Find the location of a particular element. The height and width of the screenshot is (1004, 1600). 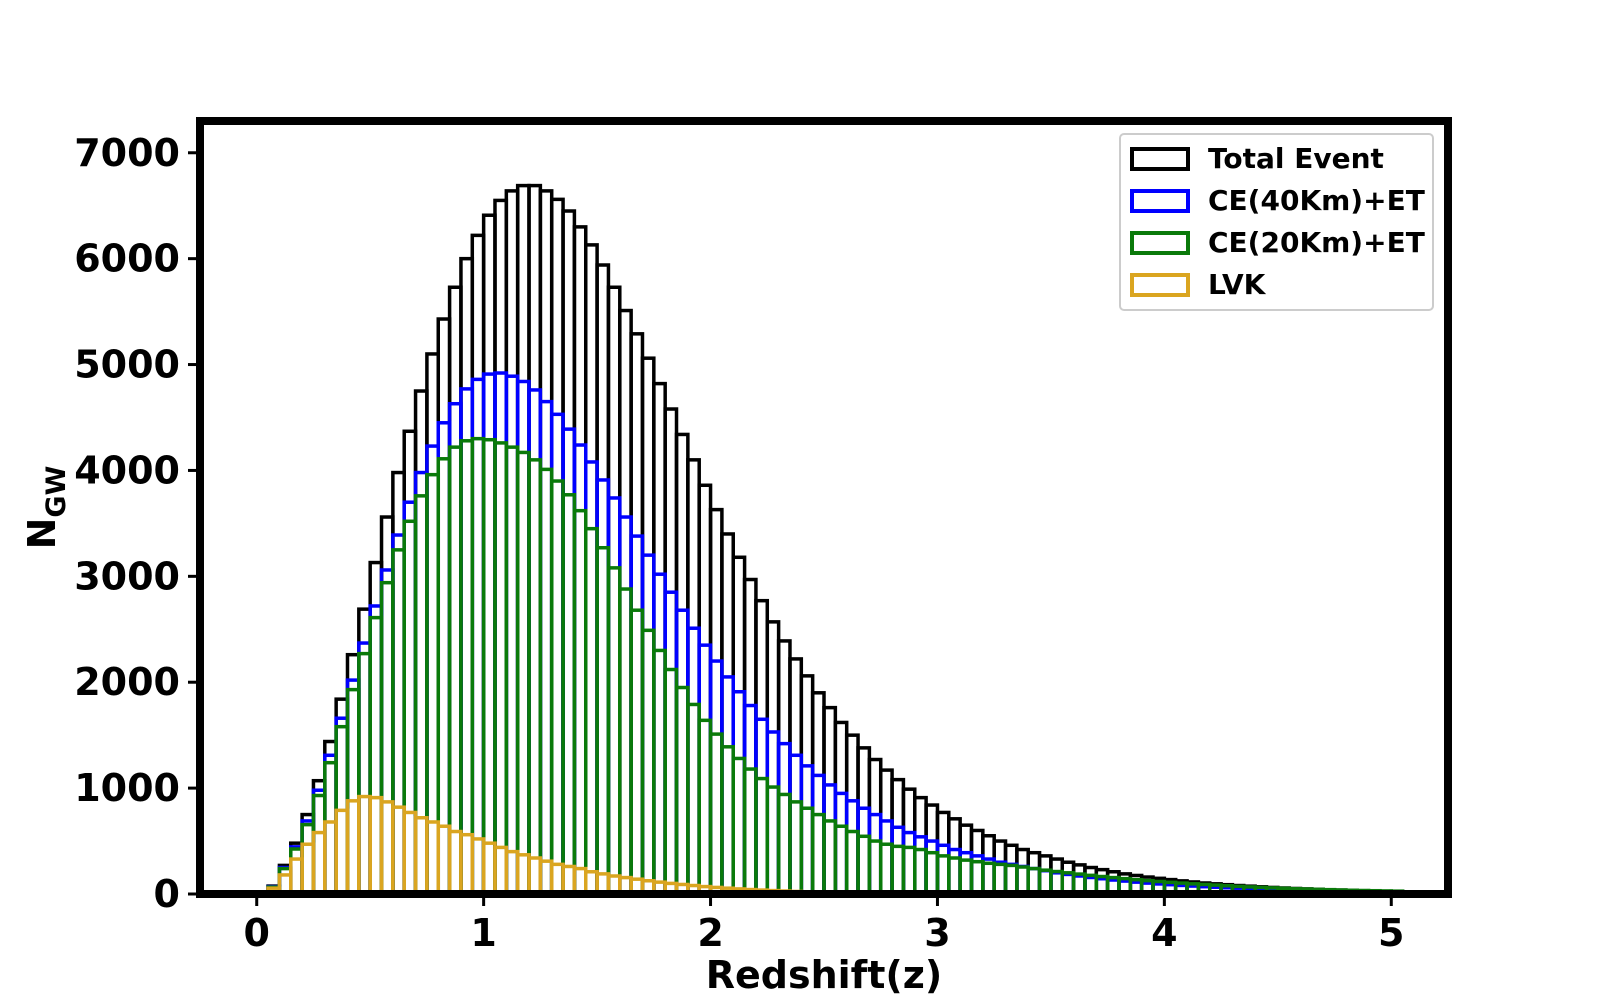

legend-label: CE(40Km)+ET is located at coordinates (1316, 200).